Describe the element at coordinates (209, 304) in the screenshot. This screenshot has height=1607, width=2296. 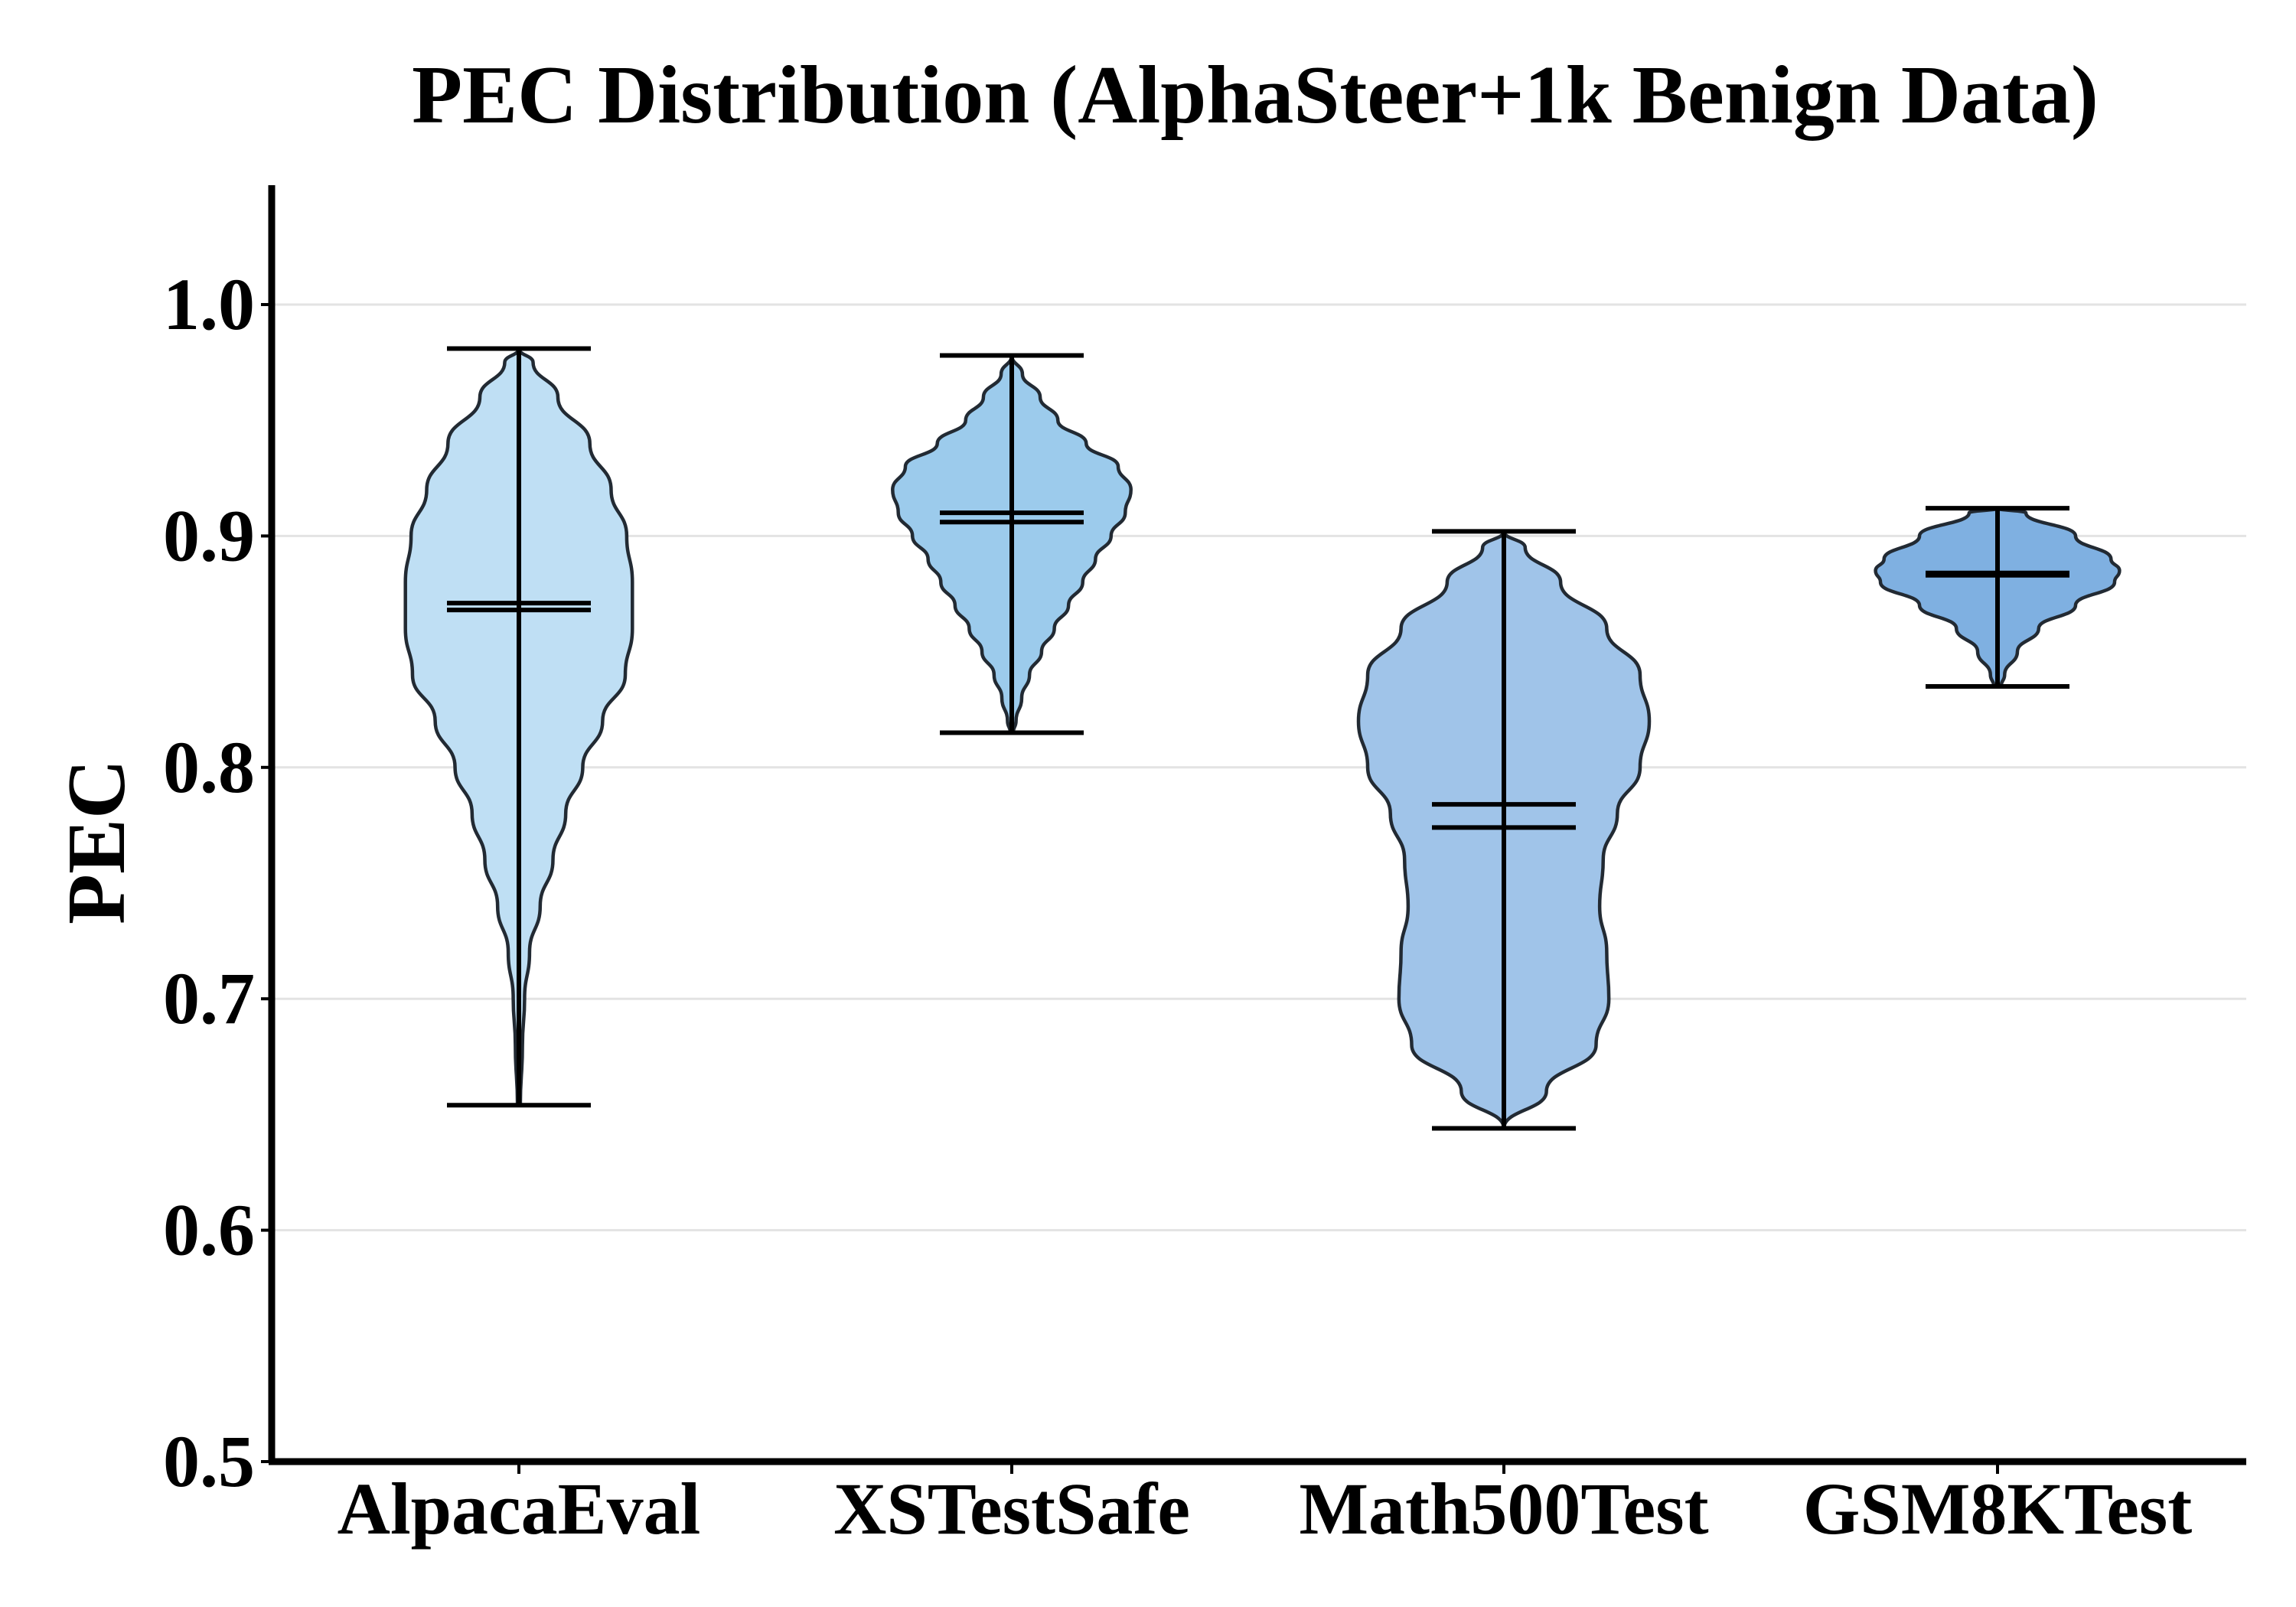
I see `y-tick-label: 1.0` at that location.